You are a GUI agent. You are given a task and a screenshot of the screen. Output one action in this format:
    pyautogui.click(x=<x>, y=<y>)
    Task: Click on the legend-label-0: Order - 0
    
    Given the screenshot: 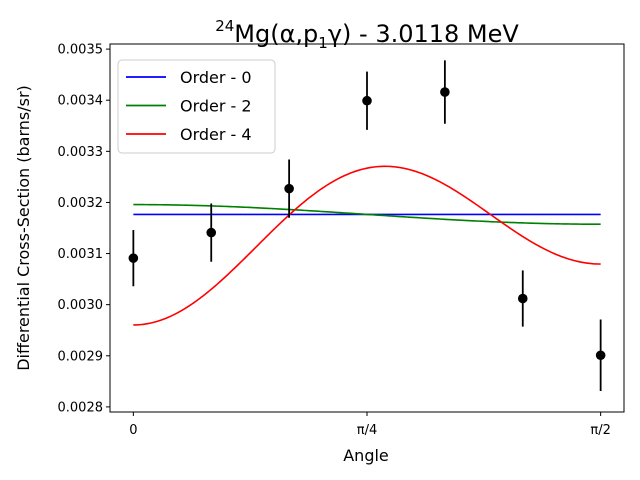 What is the action you would take?
    pyautogui.click(x=216, y=77)
    